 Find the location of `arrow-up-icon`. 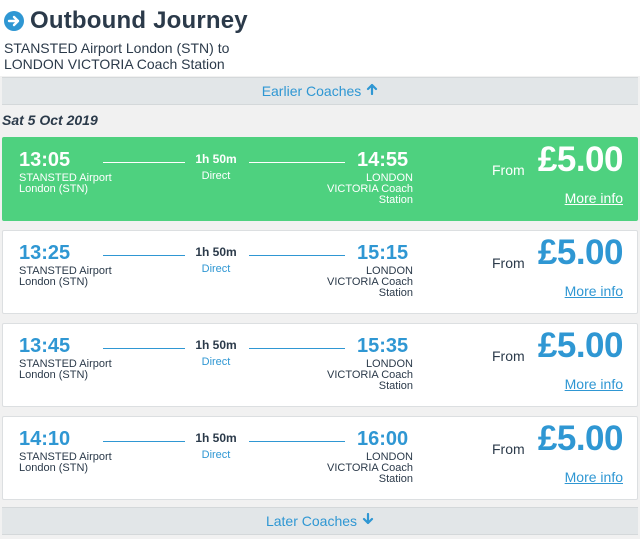

arrow-up-icon is located at coordinates (372, 91).